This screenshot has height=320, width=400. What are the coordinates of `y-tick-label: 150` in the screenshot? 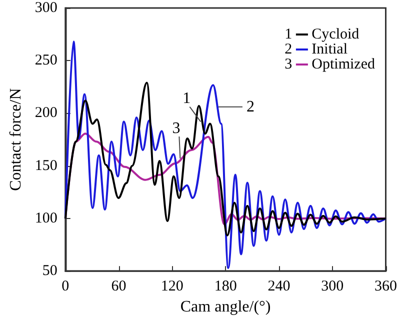 It's located at (46, 166).